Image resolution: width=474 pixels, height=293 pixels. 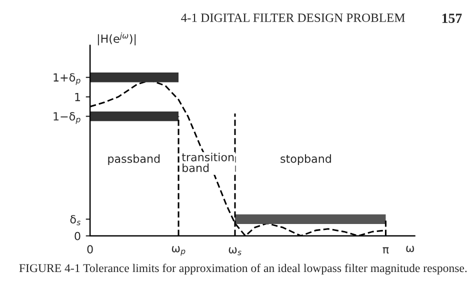 I want to click on text: 157, so click(x=452, y=18).